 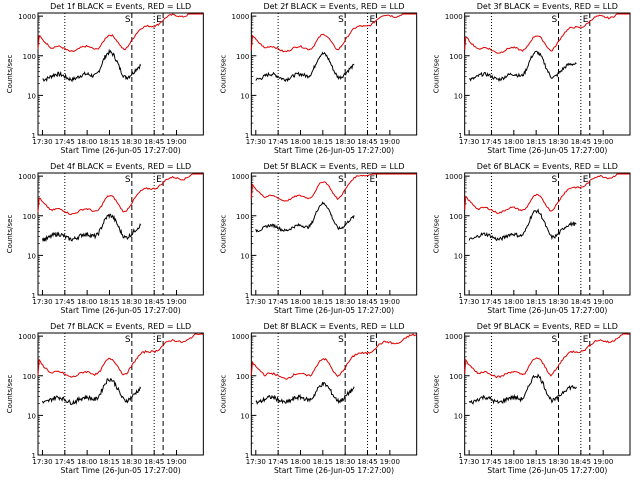 What do you see at coordinates (547, 326) in the screenshot?
I see `panel-title: Det 9f BLACK = Events, RED = LLD` at bounding box center [547, 326].